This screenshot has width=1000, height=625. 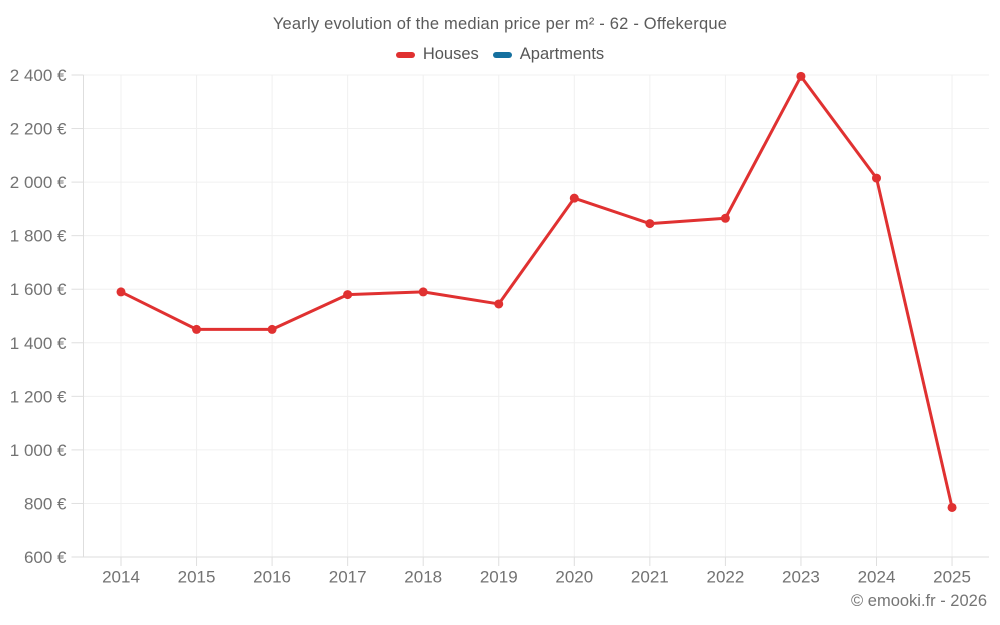 What do you see at coordinates (952, 577) in the screenshot?
I see `x-axis-label: 2025` at bounding box center [952, 577].